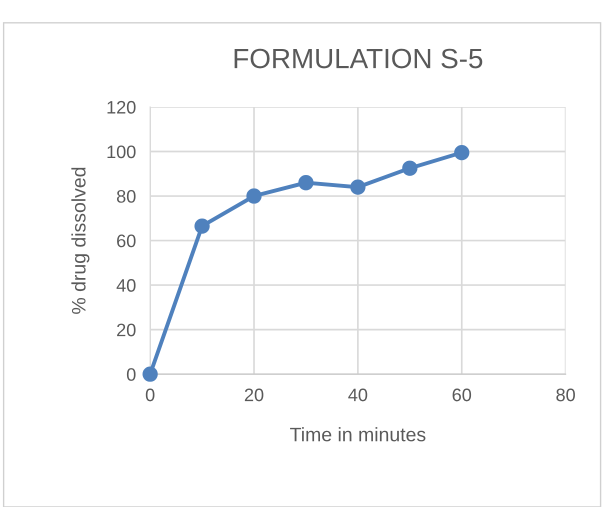 Image resolution: width=603 pixels, height=507 pixels. What do you see at coordinates (126, 196) in the screenshot?
I see `y-tick-label: 80` at bounding box center [126, 196].